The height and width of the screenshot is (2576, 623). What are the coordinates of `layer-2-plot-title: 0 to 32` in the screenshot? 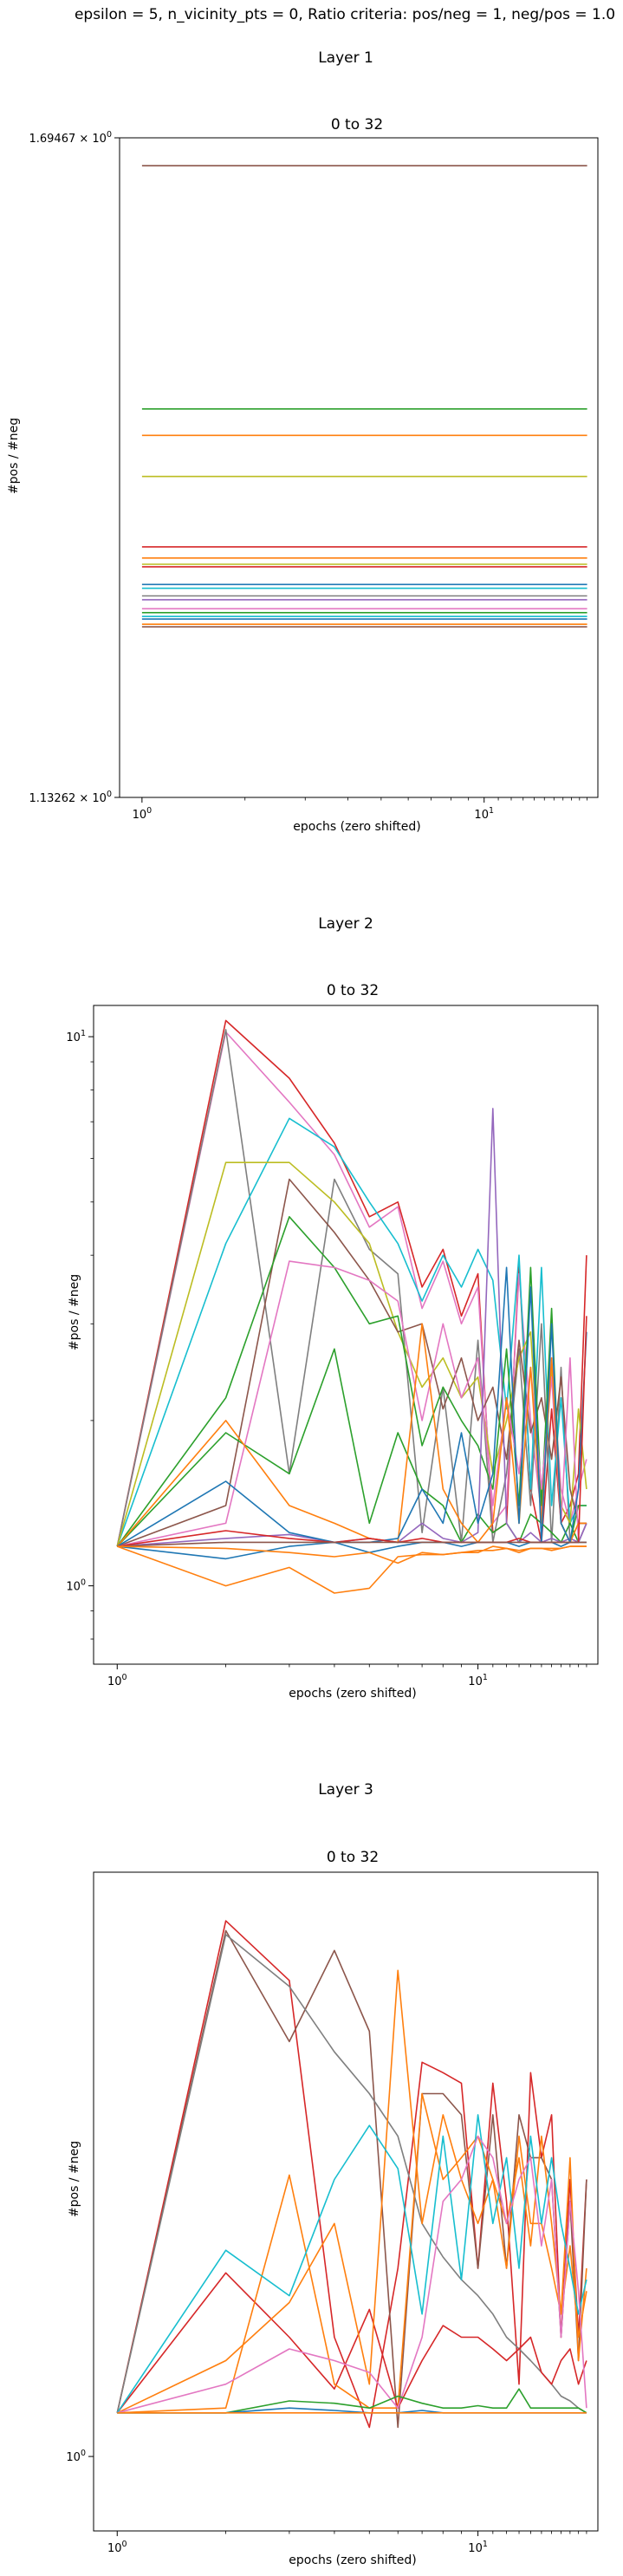 It's located at (353, 990).